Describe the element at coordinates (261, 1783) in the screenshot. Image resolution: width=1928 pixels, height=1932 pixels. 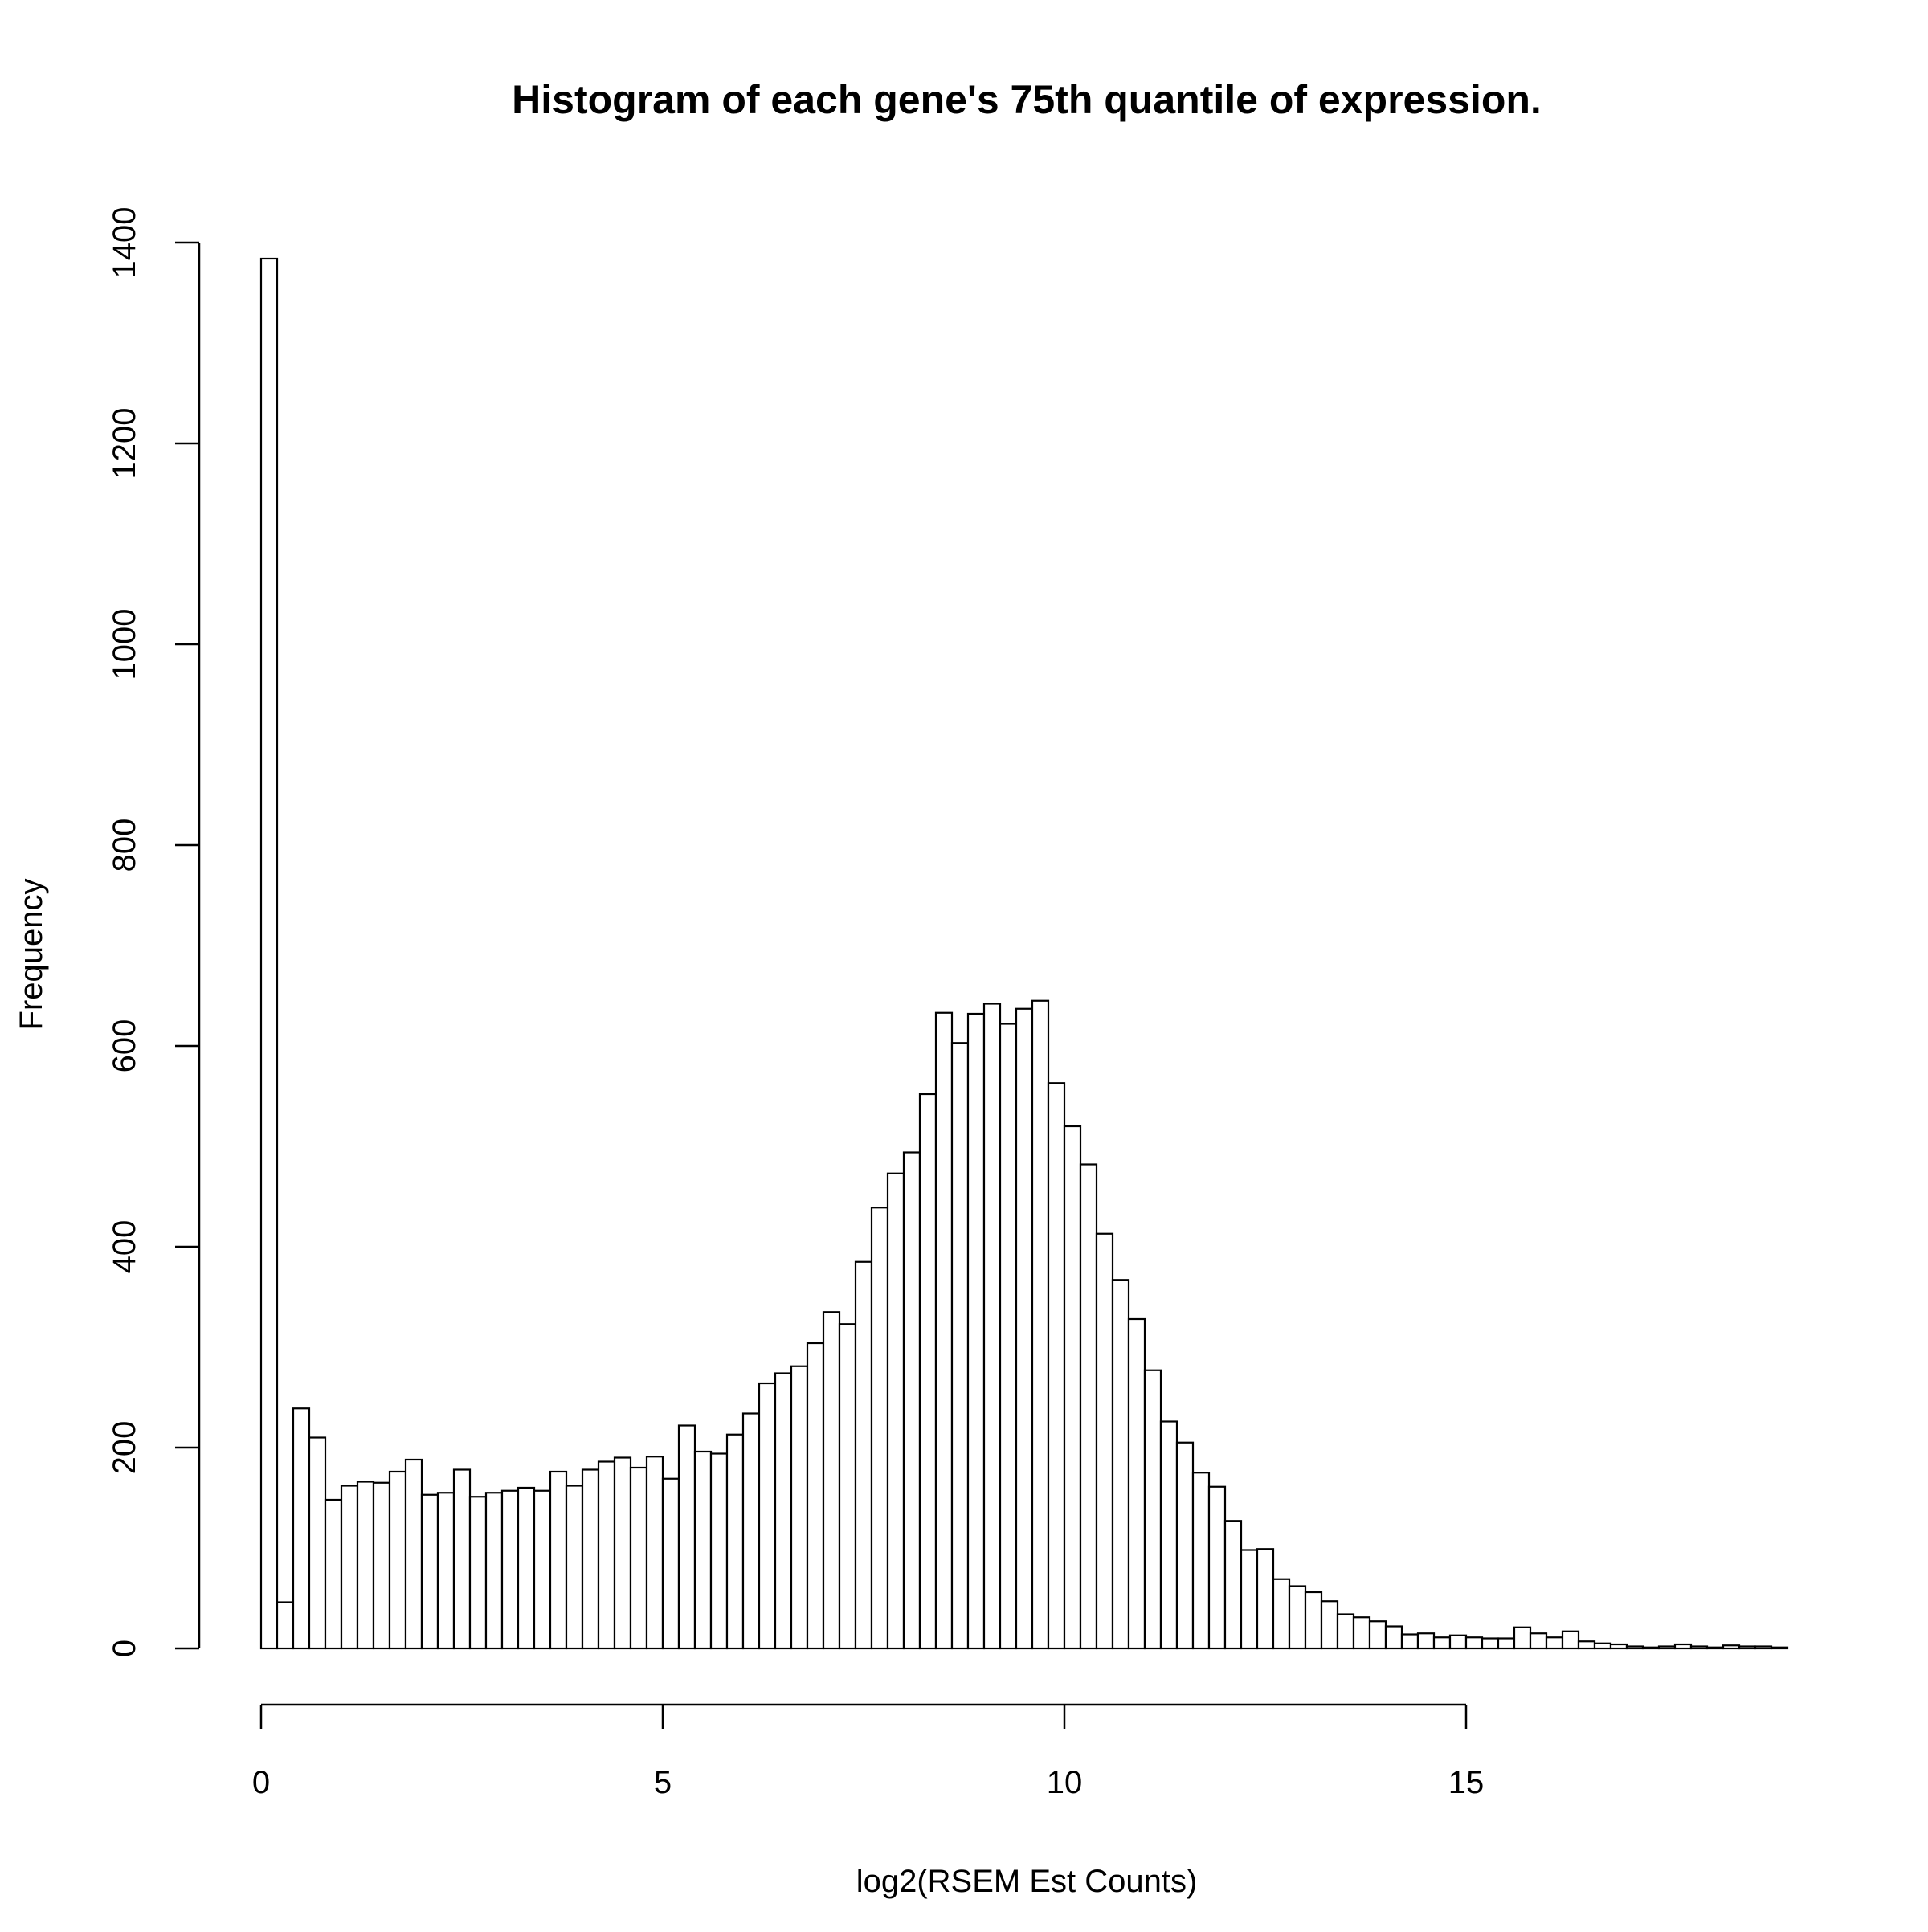
I see `x-tick-label: 0` at that location.